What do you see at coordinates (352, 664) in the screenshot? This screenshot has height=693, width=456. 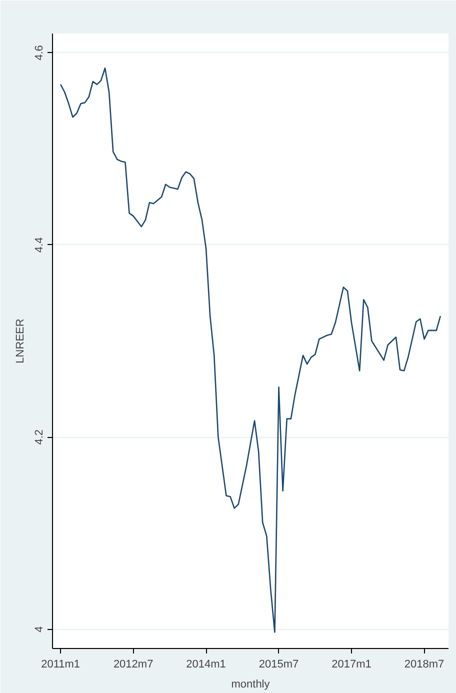 I see `x-tick-label: 2017m1` at bounding box center [352, 664].